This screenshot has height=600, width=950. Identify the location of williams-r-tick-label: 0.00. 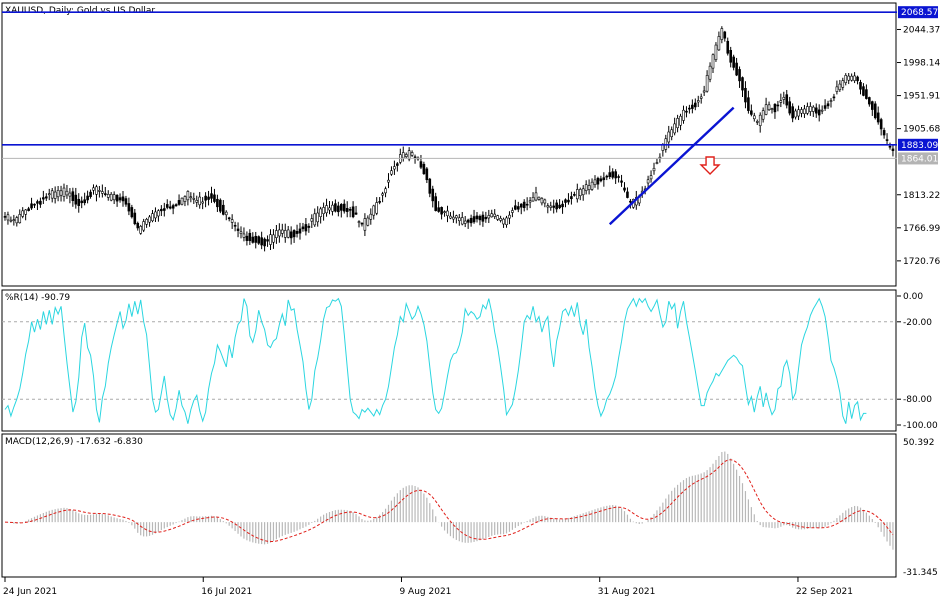
(913, 297).